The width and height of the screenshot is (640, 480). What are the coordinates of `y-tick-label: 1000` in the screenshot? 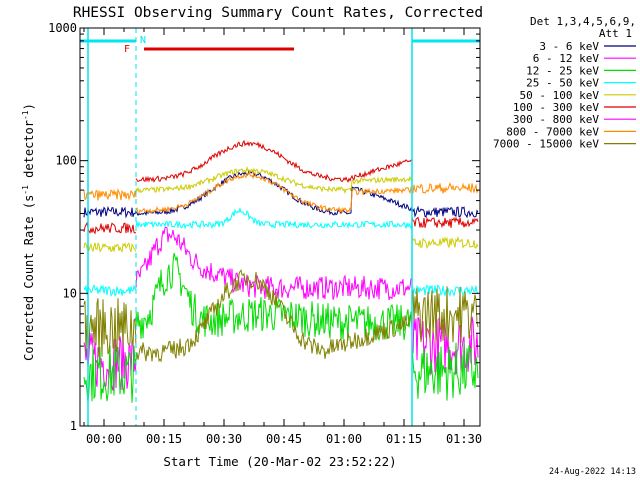 It's located at (62, 28).